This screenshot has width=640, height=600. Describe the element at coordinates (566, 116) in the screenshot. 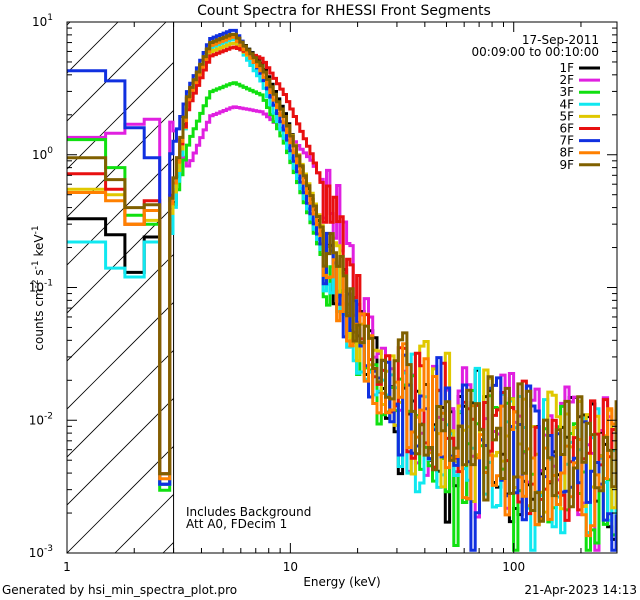

I see `legend-label-5F: 5F` at that location.